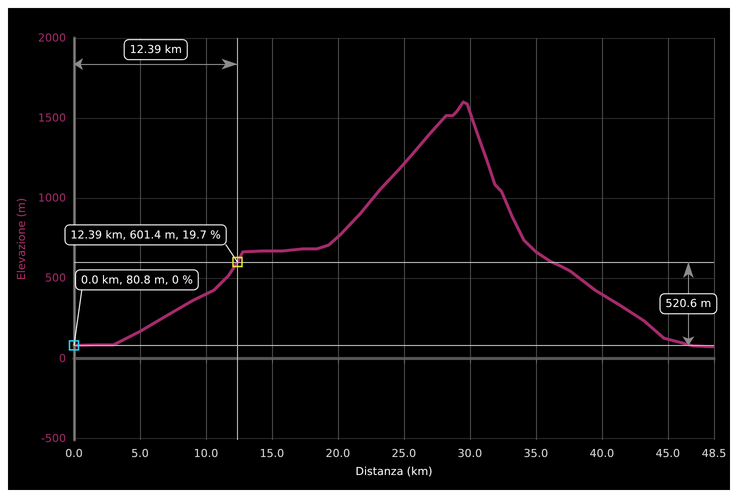 The width and height of the screenshot is (738, 498). Describe the element at coordinates (536, 453) in the screenshot. I see `x-tick-label: 35.0` at that location.